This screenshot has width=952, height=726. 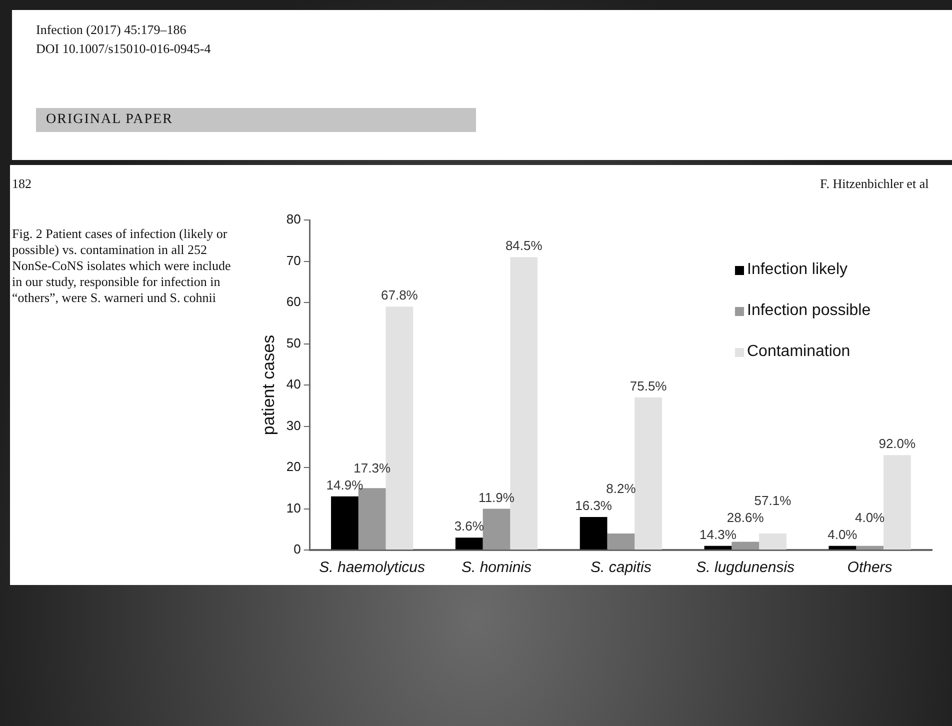 I want to click on annotation: 14.9%, so click(x=345, y=484).